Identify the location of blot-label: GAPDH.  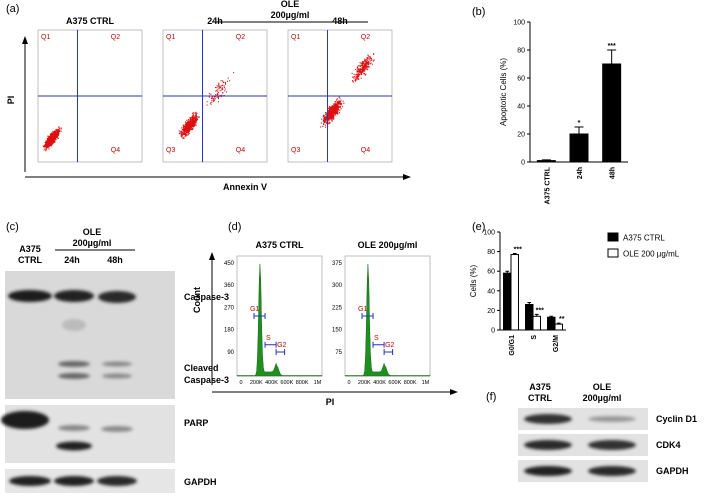
(200, 482).